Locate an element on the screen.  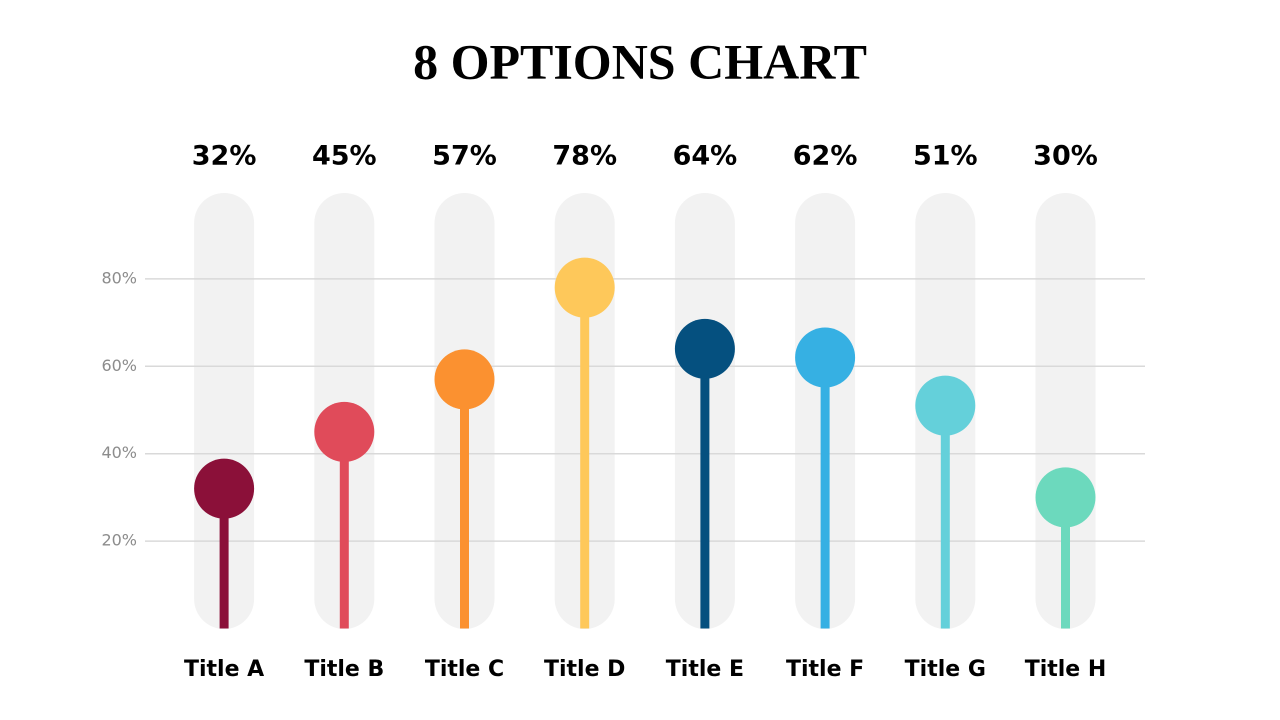
value-label: 45% is located at coordinates (344, 156).